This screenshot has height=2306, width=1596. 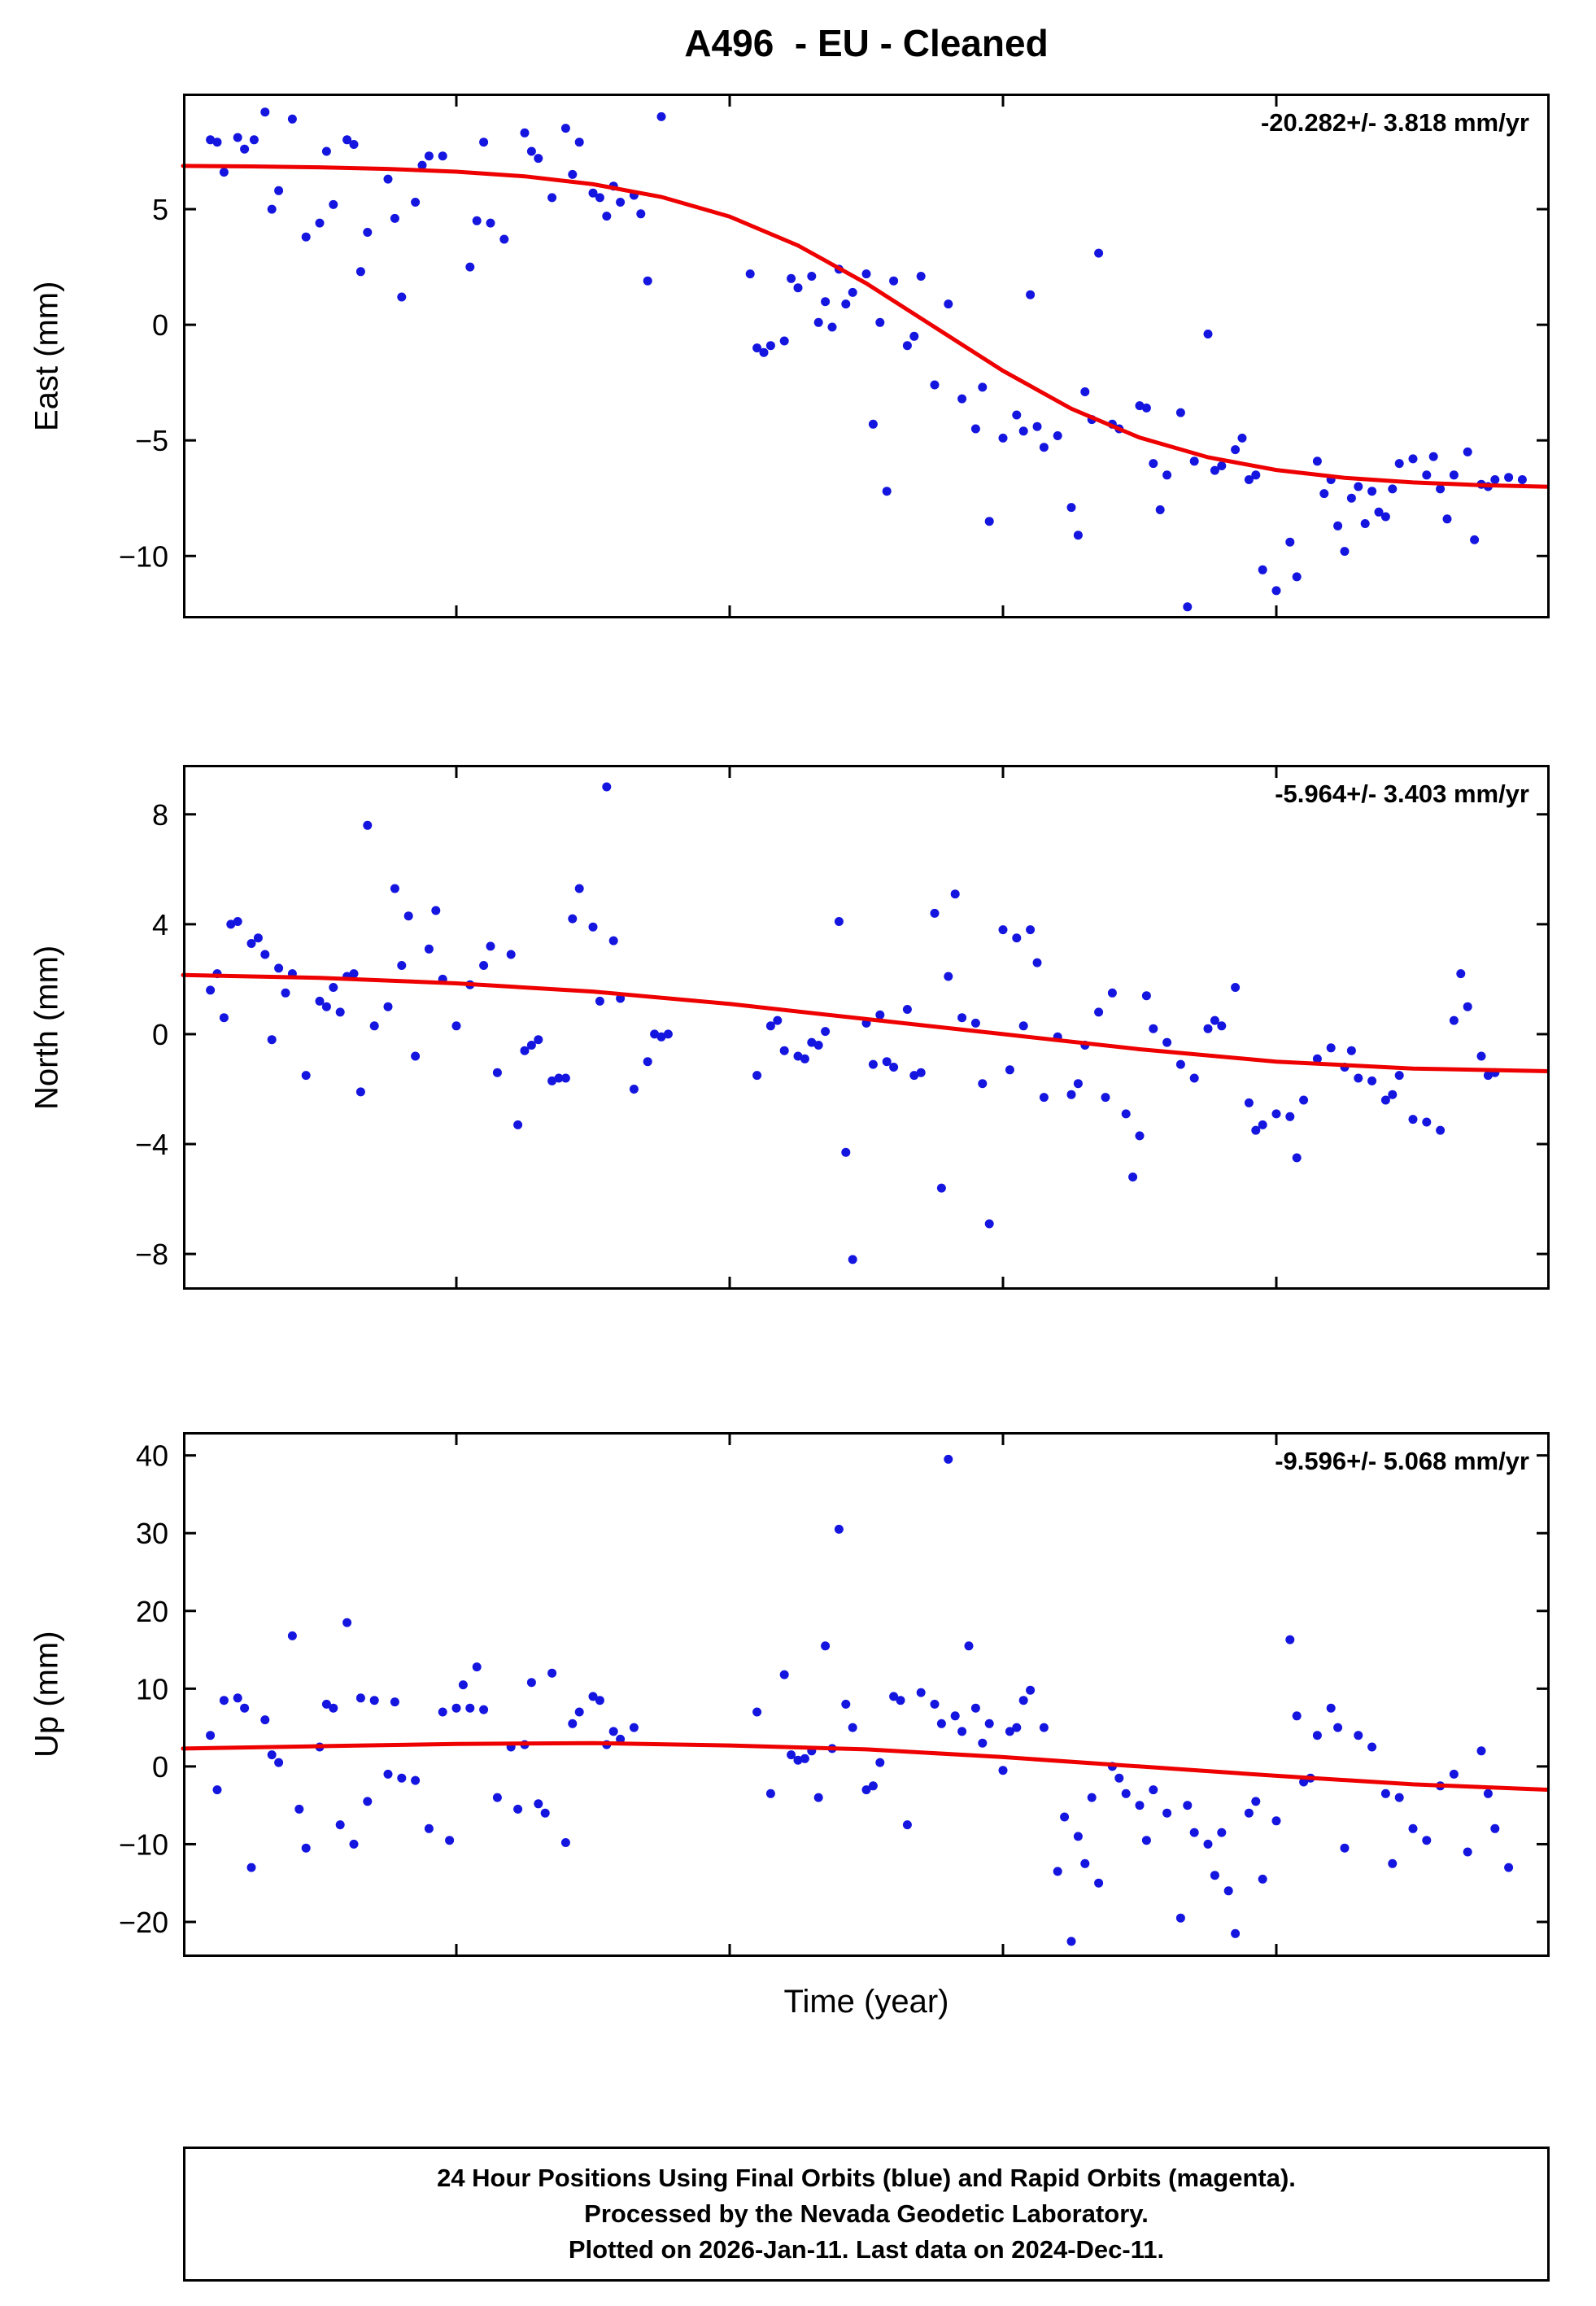 What do you see at coordinates (865, 1766) in the screenshot?
I see `trend-line` at bounding box center [865, 1766].